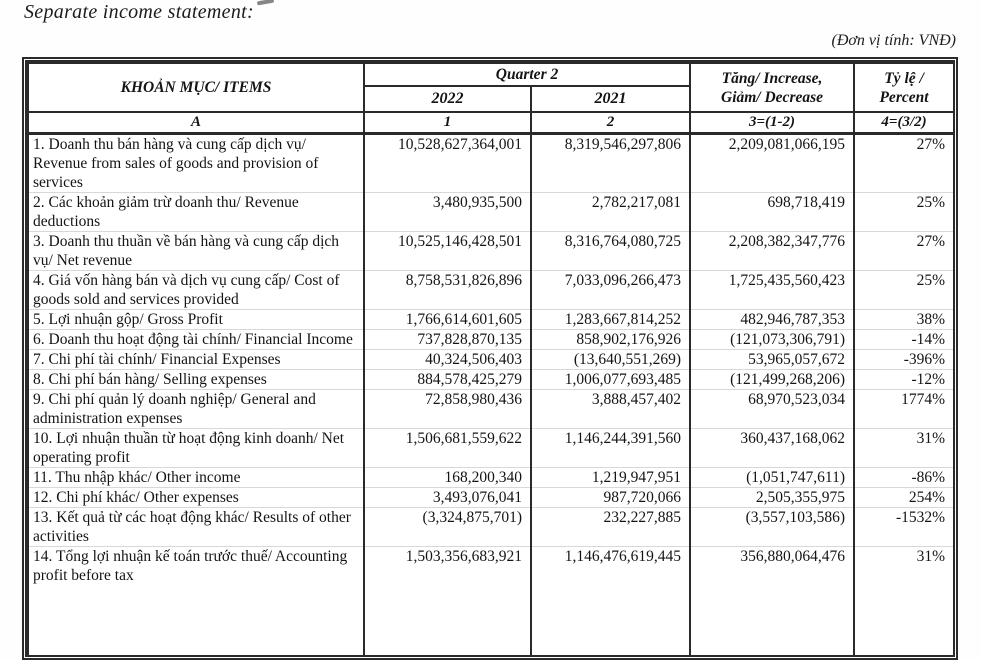 This screenshot has width=981, height=660. I want to click on subheader-col4: 4=(3/2), so click(904, 123).